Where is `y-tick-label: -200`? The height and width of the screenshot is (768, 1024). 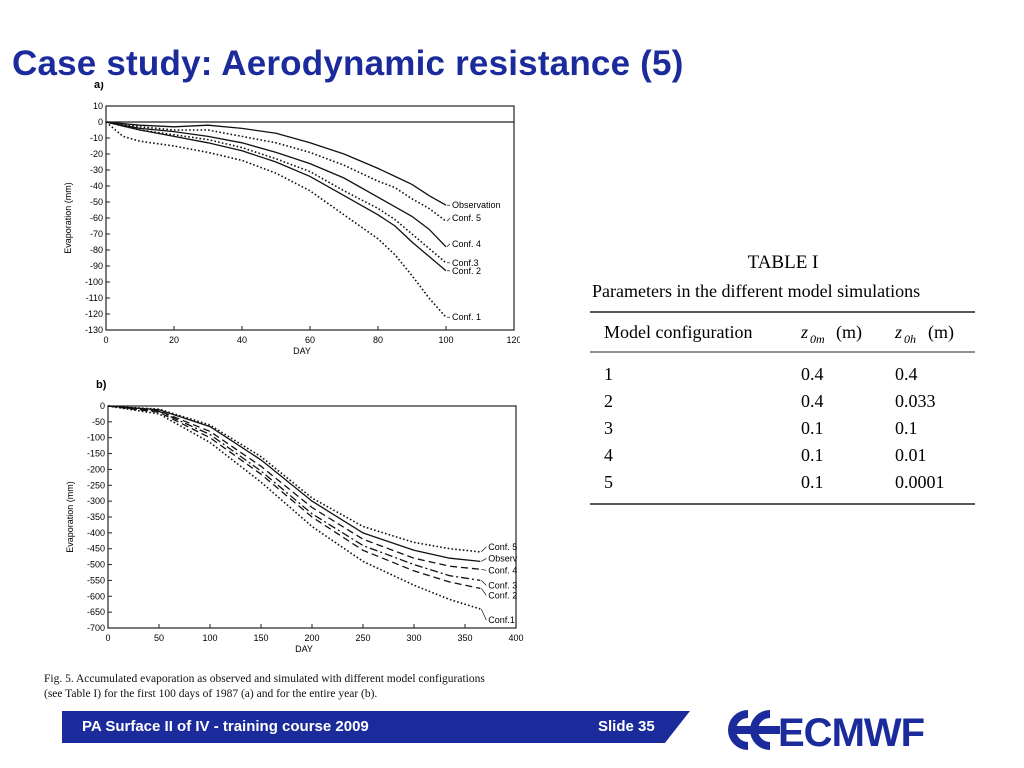
y-tick-label: -200 is located at coordinates (96, 469).